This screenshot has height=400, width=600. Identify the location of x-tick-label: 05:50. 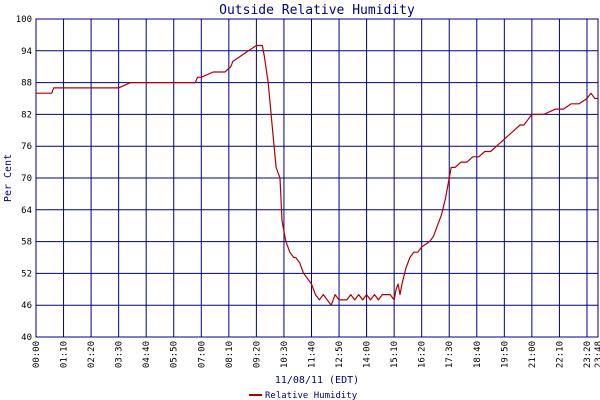
(175, 354).